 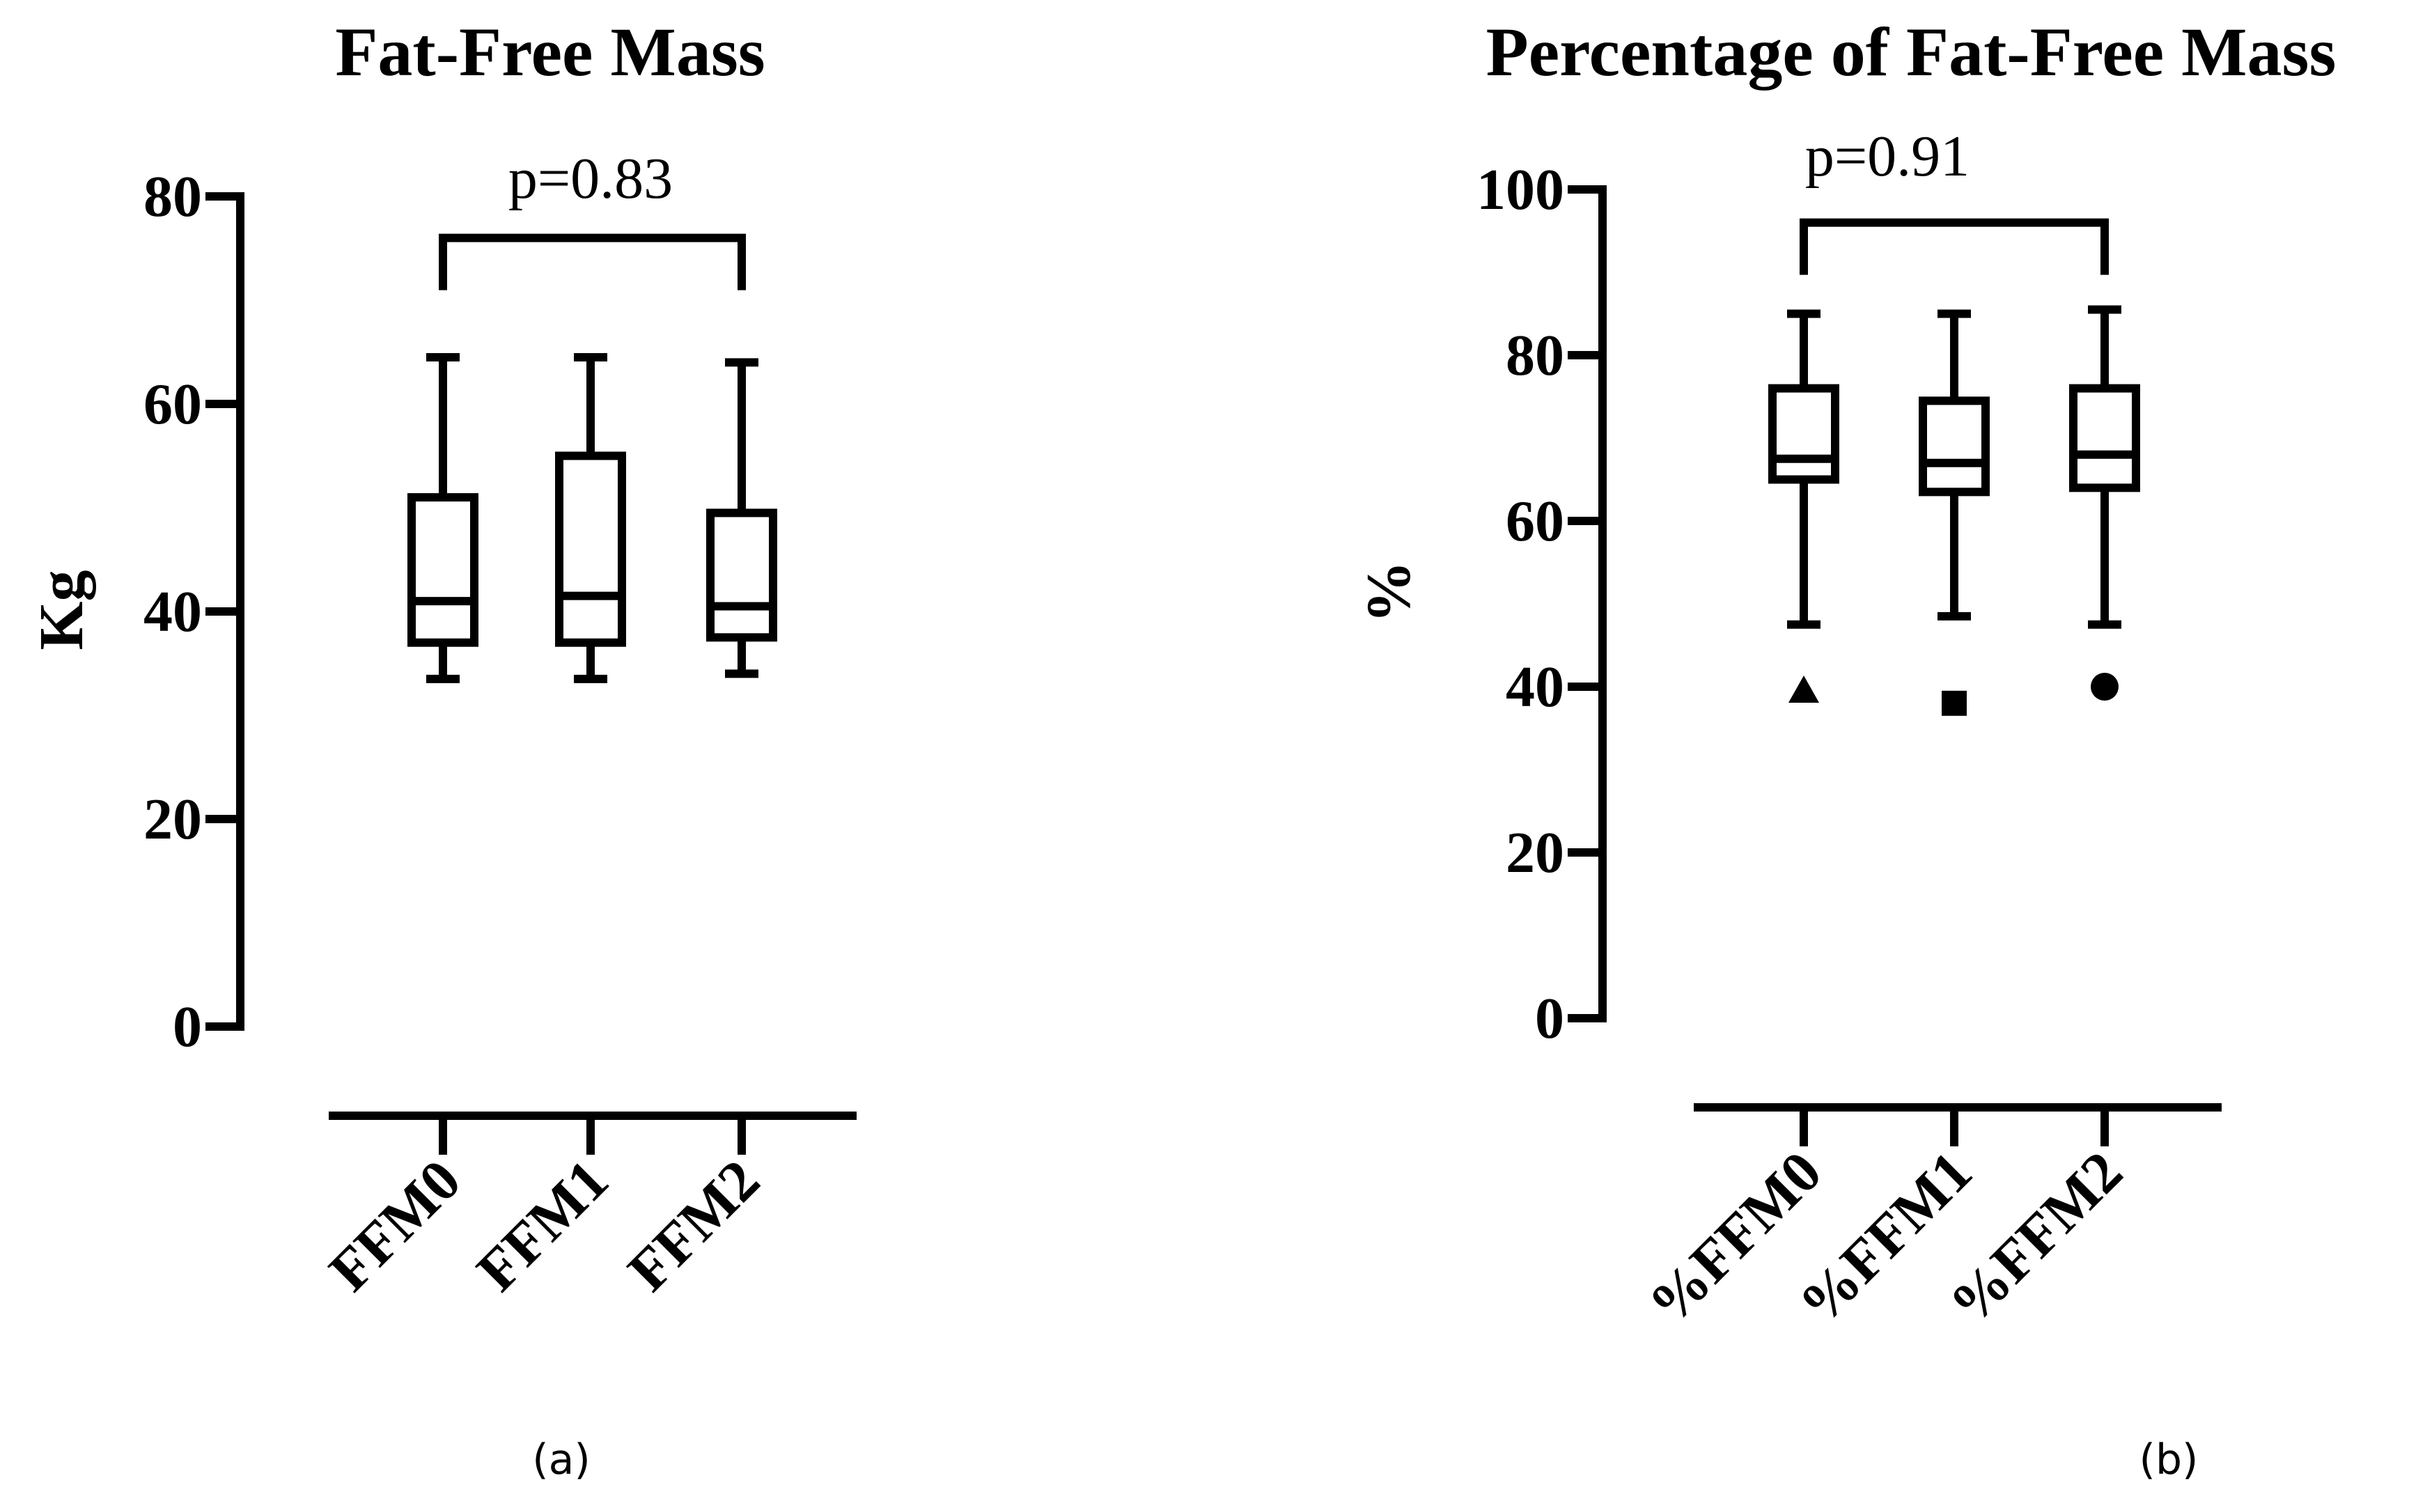 What do you see at coordinates (2105, 687) in the screenshot?
I see `outlier-circle` at bounding box center [2105, 687].